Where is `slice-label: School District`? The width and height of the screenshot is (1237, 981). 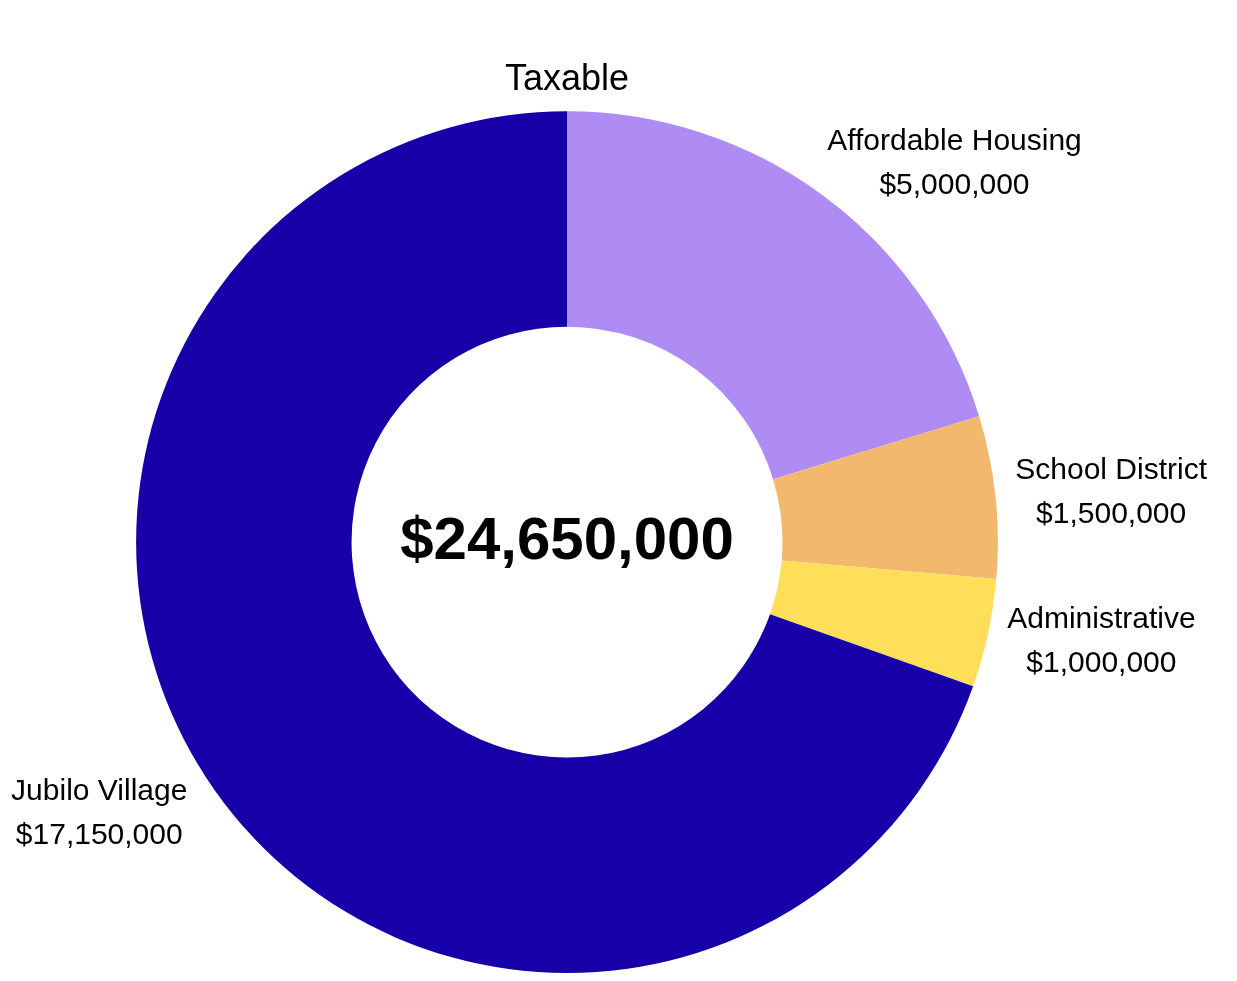 slice-label: School District is located at coordinates (1111, 468).